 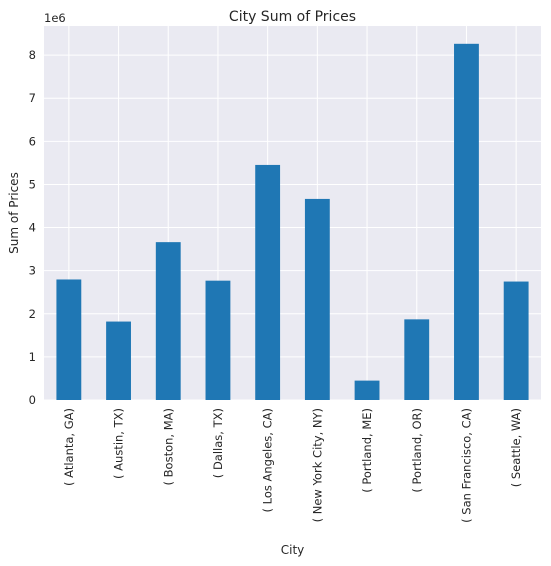 What do you see at coordinates (32, 141) in the screenshot?
I see `y-tick-label: 6` at bounding box center [32, 141].